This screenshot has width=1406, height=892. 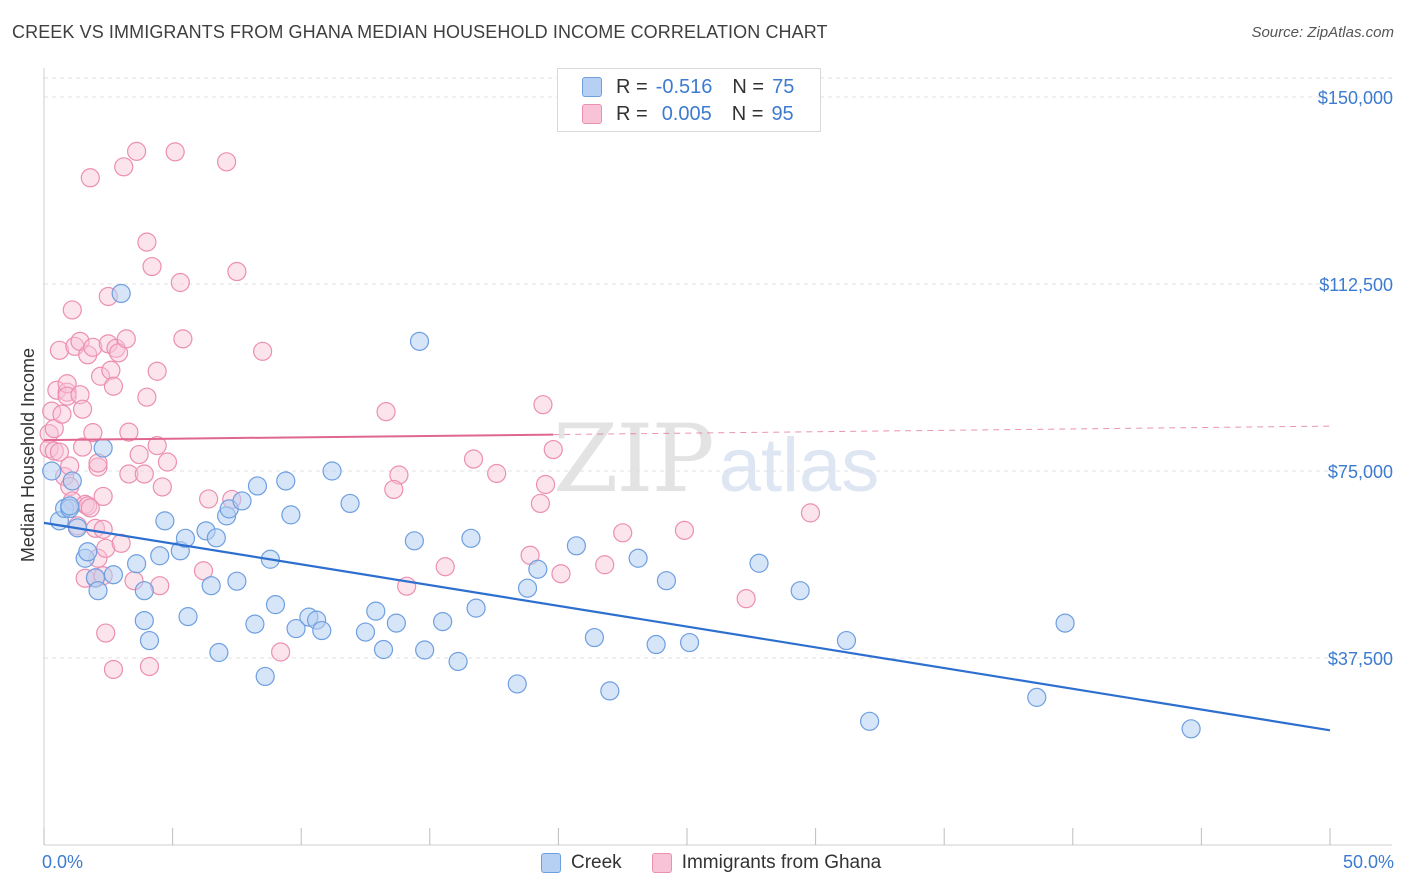 I want to click on legend-row-ghana: R = 0.005 N = 95, so click(x=688, y=114).